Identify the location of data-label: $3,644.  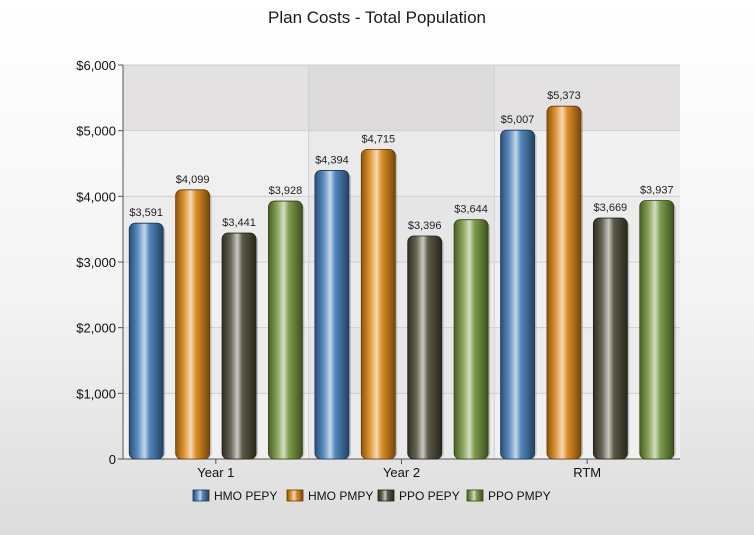
(471, 210).